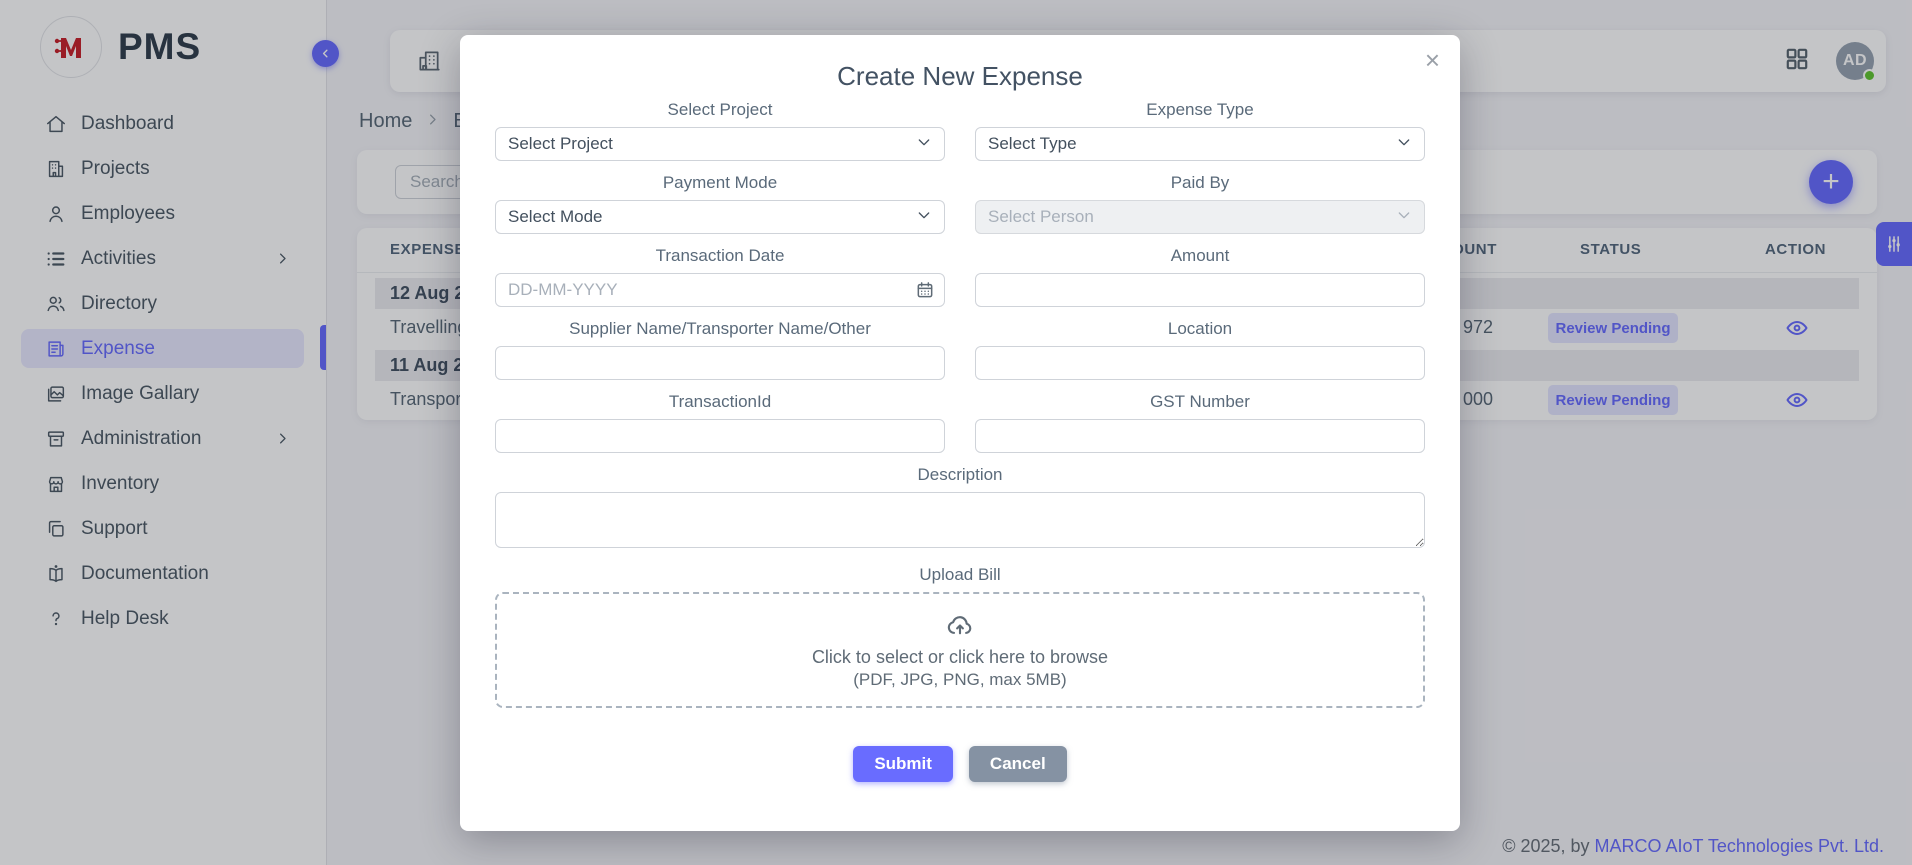  What do you see at coordinates (162, 483) in the screenshot?
I see `sidebar-item-inventory: Inventory` at bounding box center [162, 483].